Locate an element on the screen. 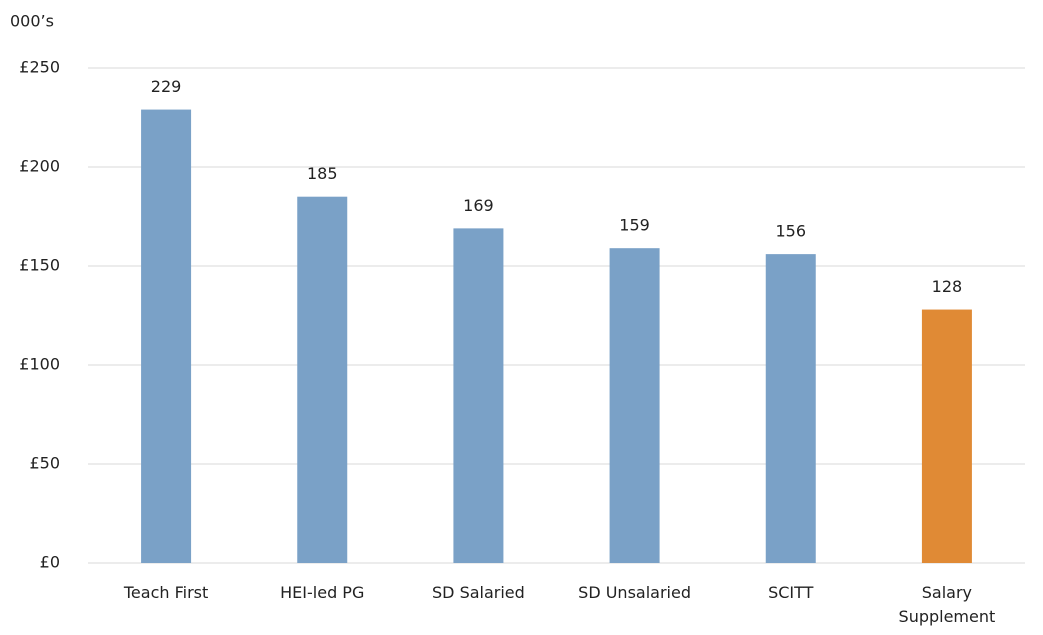 This screenshot has width=1043, height=635. y-tick-label: £150 is located at coordinates (39, 265).